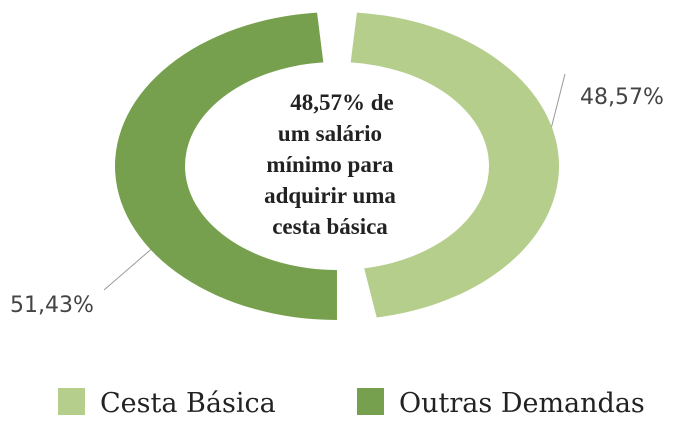 This screenshot has width=692, height=432. I want to click on center-text: cesta básica, so click(330, 226).